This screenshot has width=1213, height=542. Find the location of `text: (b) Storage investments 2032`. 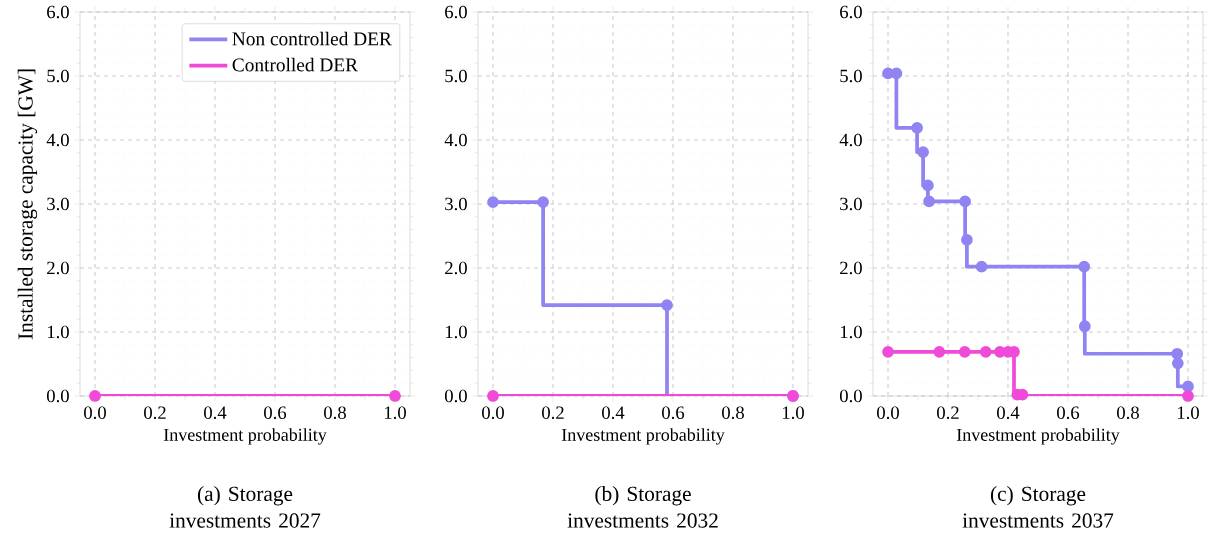

text: (b) Storage investments 2032 is located at coordinates (642, 507).